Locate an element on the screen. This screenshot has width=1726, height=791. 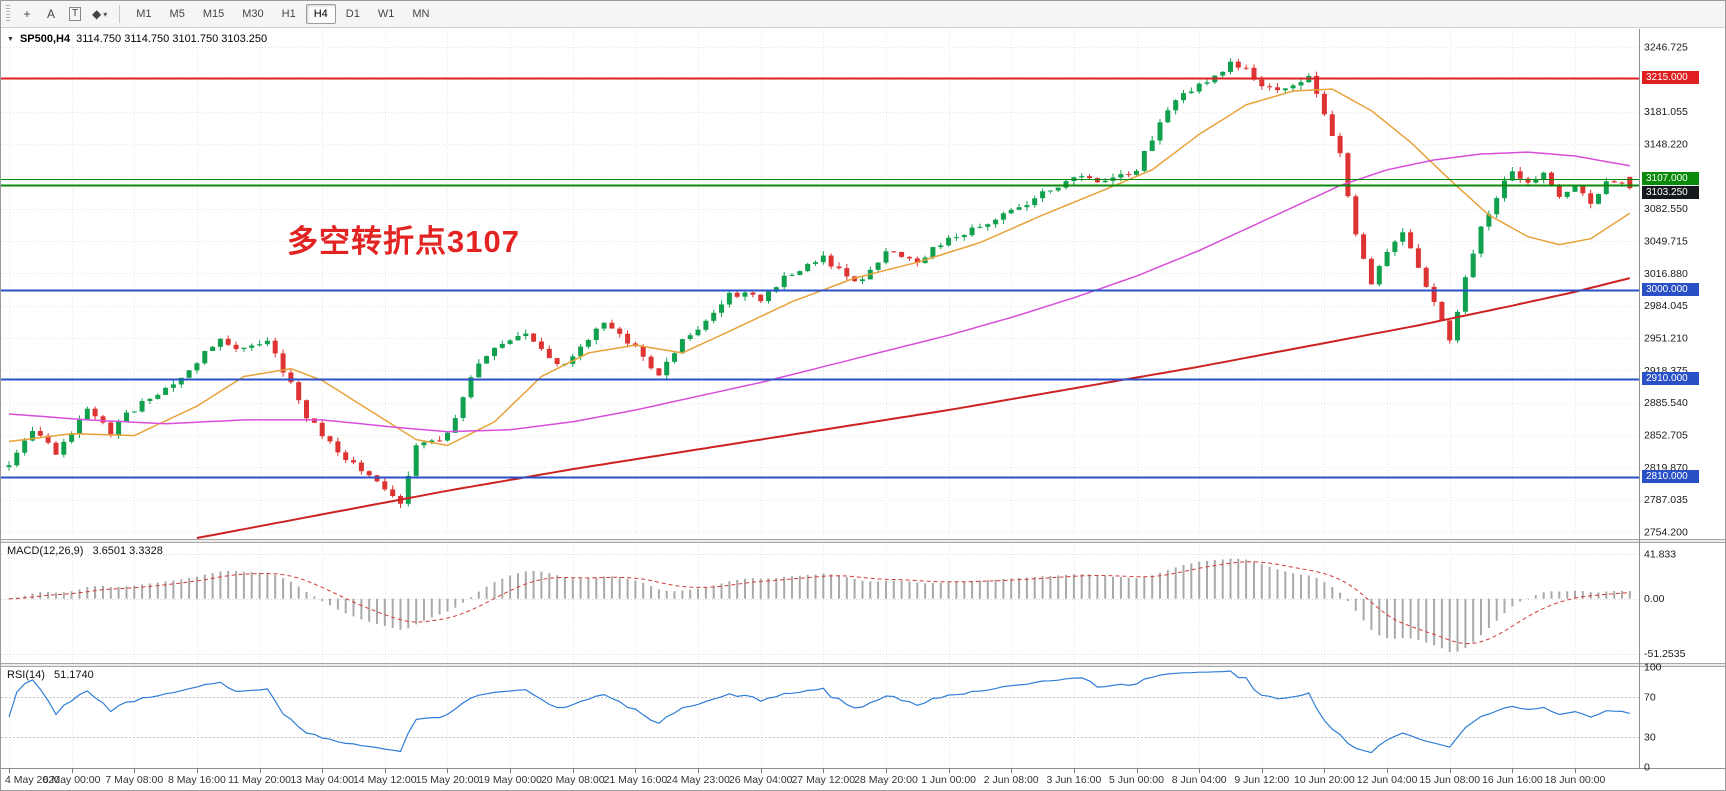
date-label: 14 May 12:00 is located at coordinates (385, 780).